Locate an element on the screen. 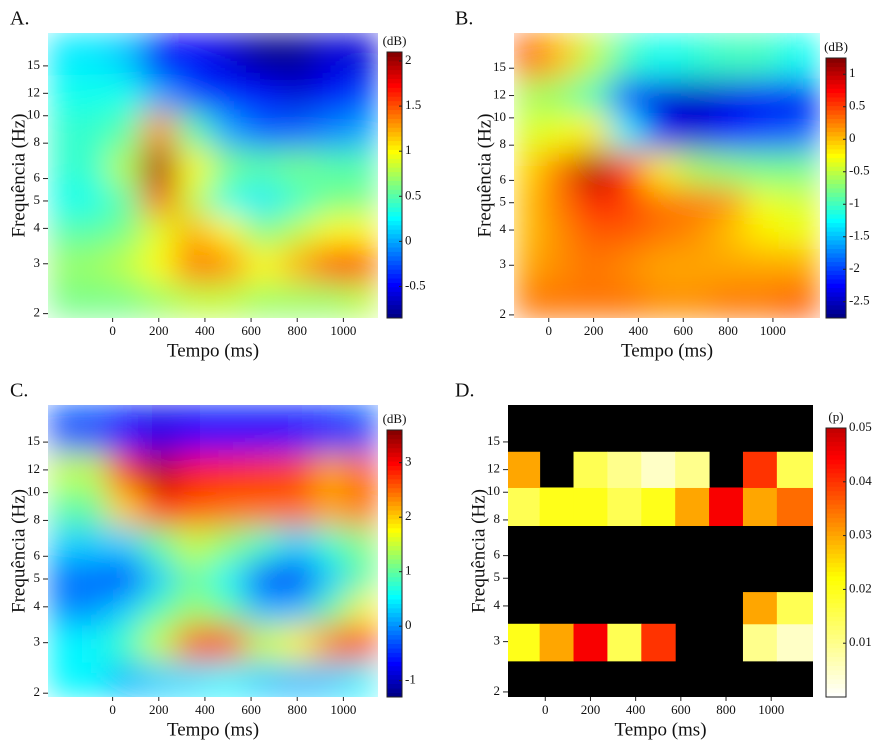  x-tick-label: 200 is located at coordinates (159, 330).